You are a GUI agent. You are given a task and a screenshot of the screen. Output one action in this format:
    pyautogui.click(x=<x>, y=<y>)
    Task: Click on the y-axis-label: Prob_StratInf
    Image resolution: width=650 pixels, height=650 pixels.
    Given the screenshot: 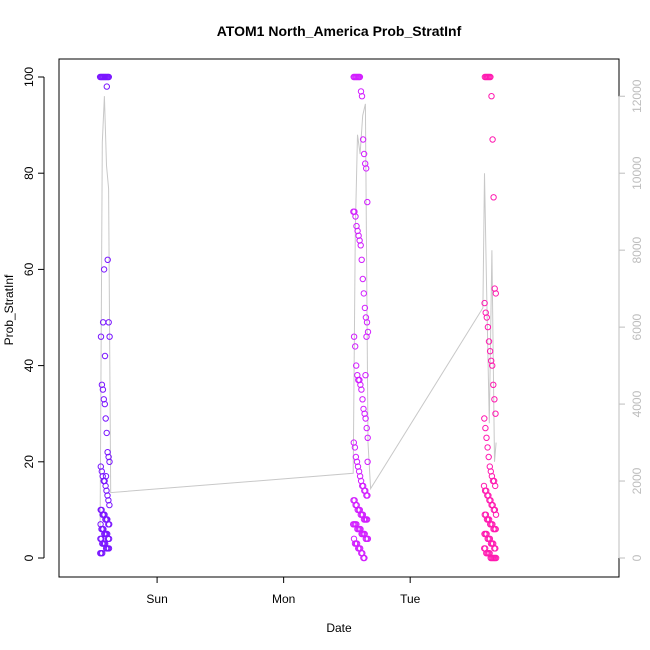 What is the action you would take?
    pyautogui.click(x=9, y=309)
    